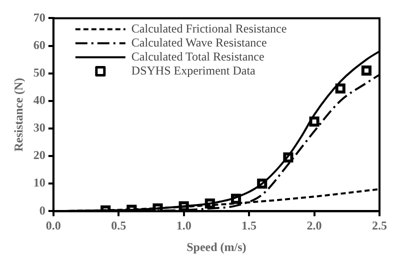 This screenshot has width=398, height=267. Describe the element at coordinates (314, 225) in the screenshot. I see `x-tick-label: 2.0` at that location.